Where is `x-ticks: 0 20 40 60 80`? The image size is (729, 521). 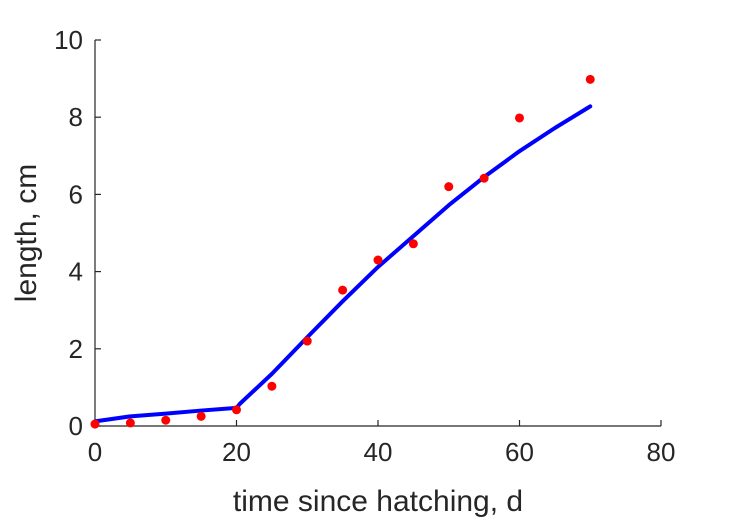
x-ticks: 0 20 40 60 80 is located at coordinates (382, 443).